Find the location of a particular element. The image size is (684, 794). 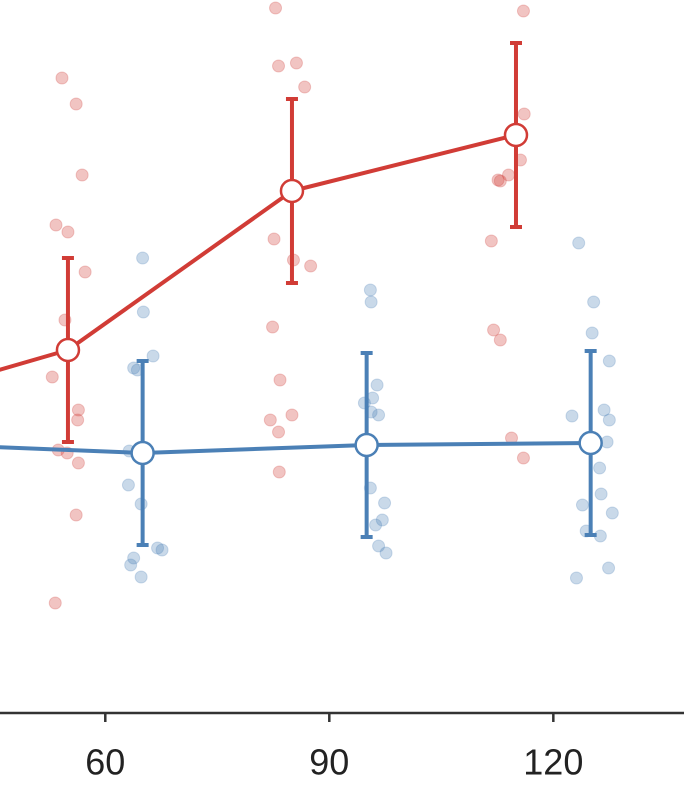

x-tick-label: 120 is located at coordinates (553, 762).